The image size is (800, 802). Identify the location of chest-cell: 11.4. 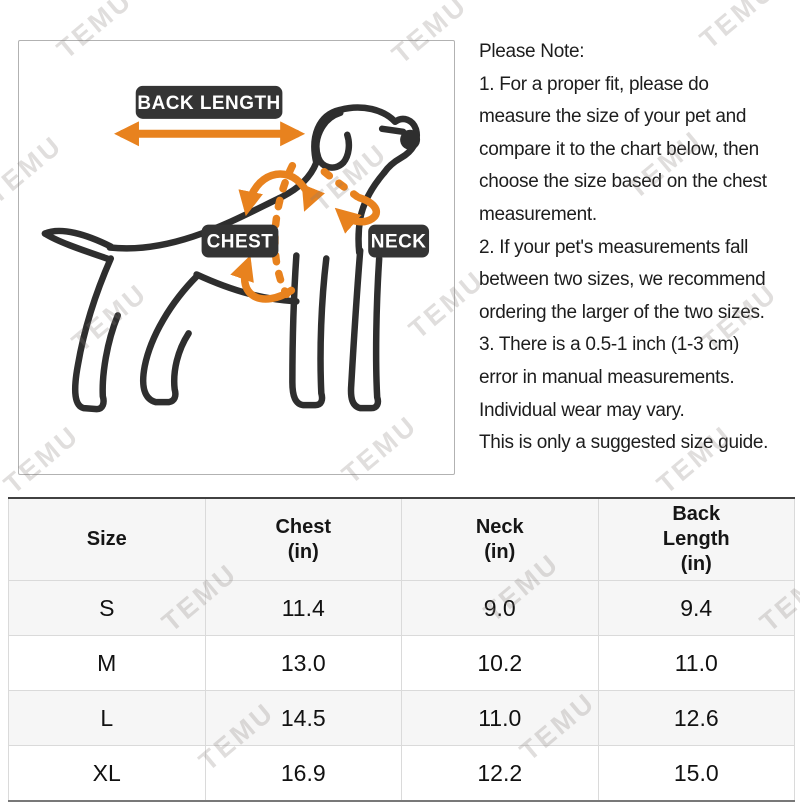
(303, 608).